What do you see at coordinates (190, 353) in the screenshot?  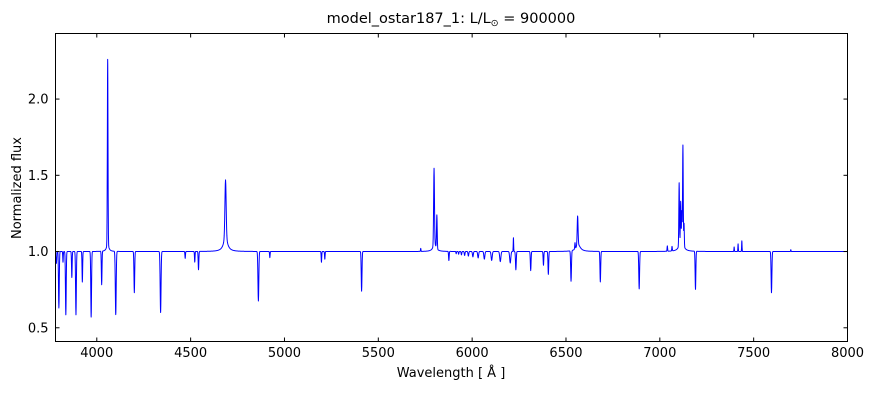 I see `x-tick-label: 4500` at bounding box center [190, 353].